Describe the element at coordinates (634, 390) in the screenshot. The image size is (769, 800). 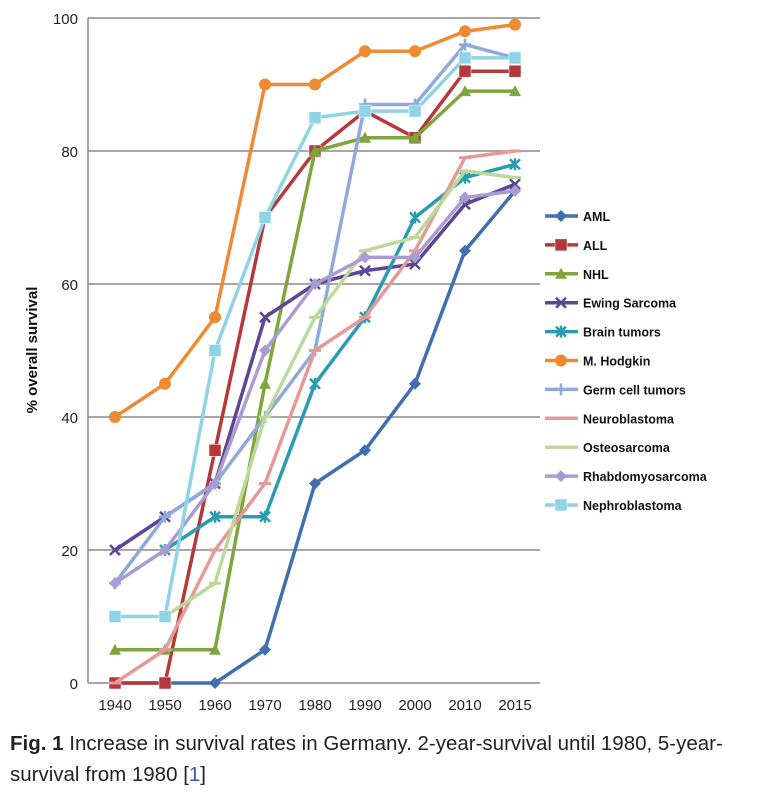
I see `legend-label: Germ cell tumors` at that location.